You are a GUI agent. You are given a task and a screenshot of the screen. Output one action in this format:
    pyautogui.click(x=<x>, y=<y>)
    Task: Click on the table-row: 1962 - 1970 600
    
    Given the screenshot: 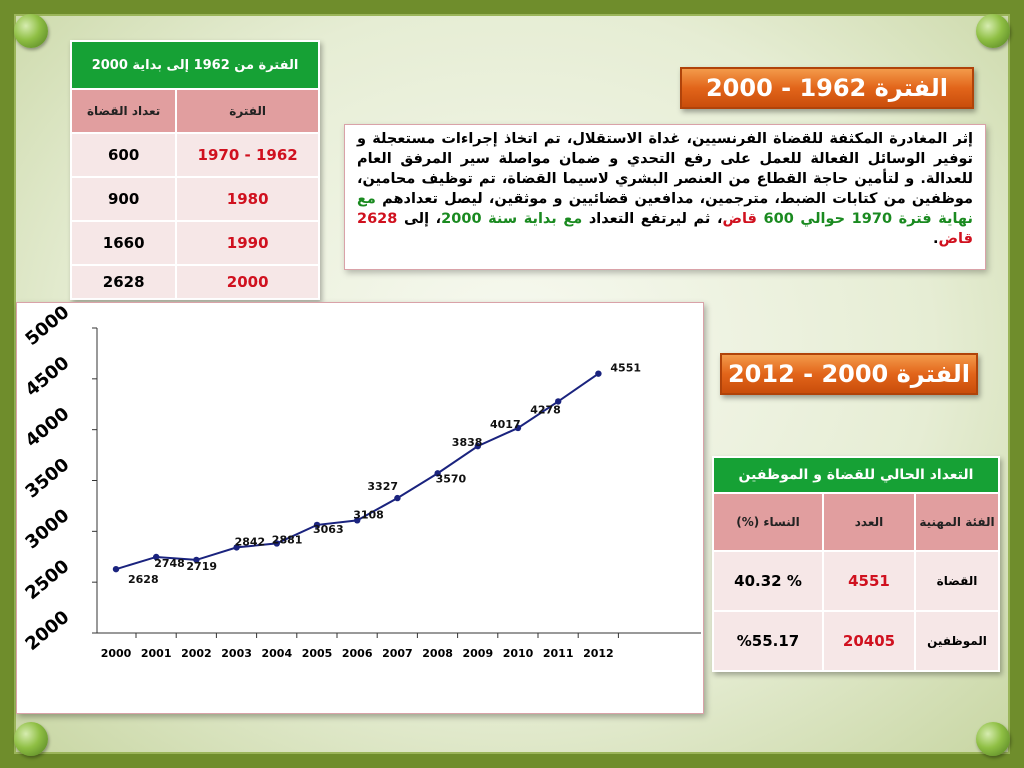 What is the action you would take?
    pyautogui.click(x=194, y=155)
    